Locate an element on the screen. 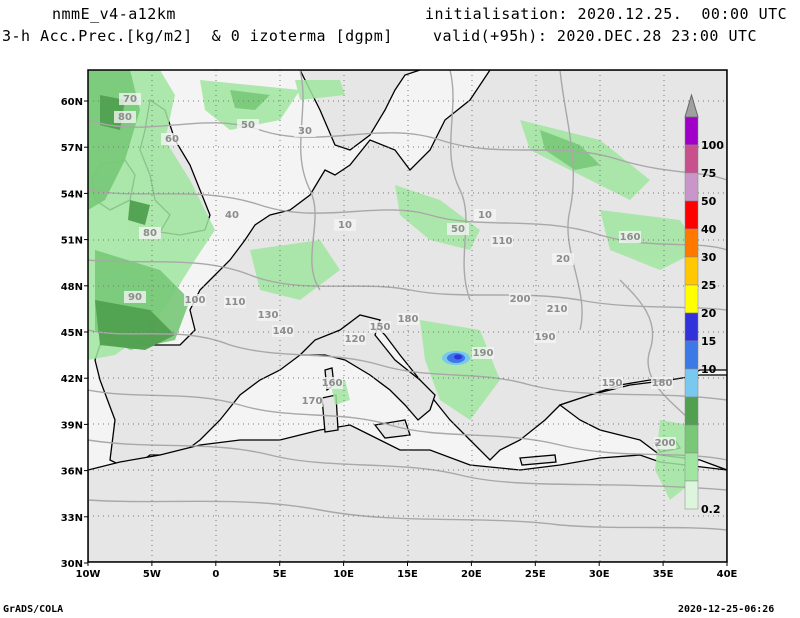  lon-label: 10E is located at coordinates (343, 574).